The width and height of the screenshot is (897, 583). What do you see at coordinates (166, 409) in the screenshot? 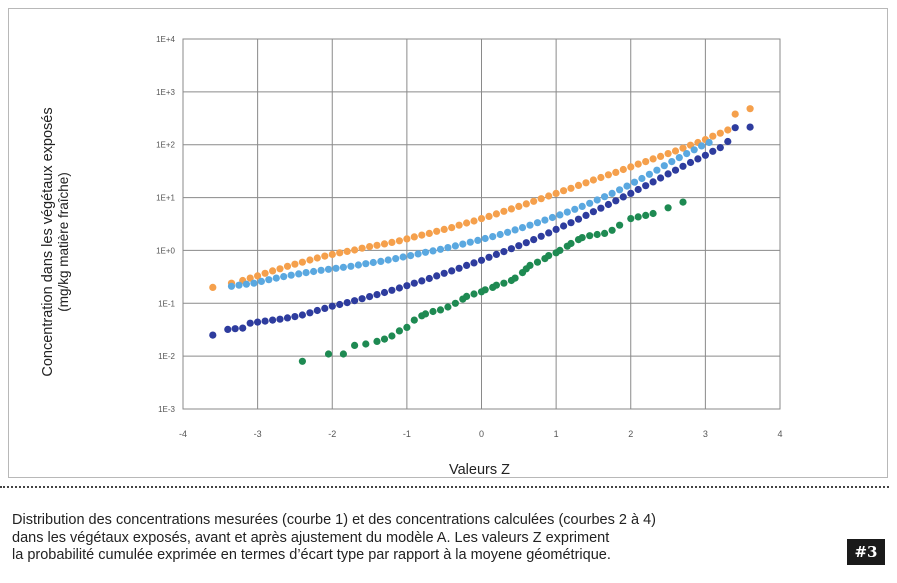
I see `y-tick-label: 1E-3` at bounding box center [166, 409].